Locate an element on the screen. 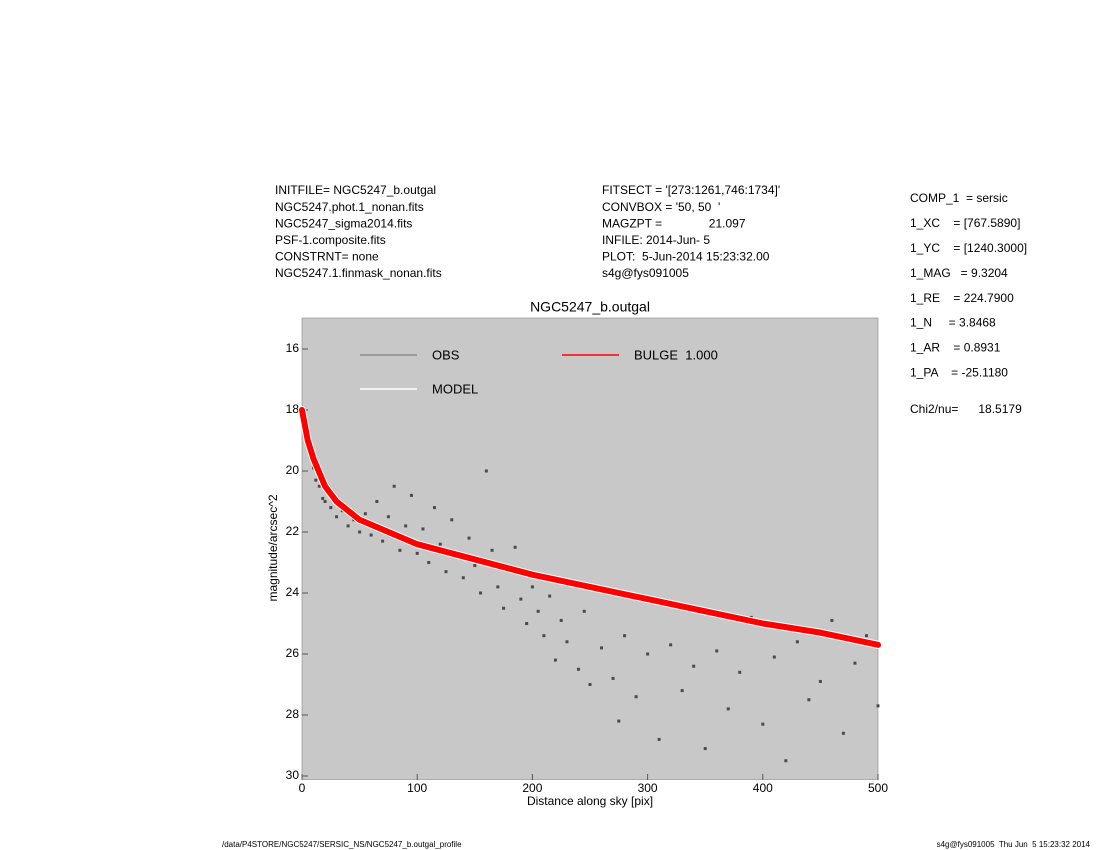  header-left-line: PSF-1.composite.fits is located at coordinates (330, 240).